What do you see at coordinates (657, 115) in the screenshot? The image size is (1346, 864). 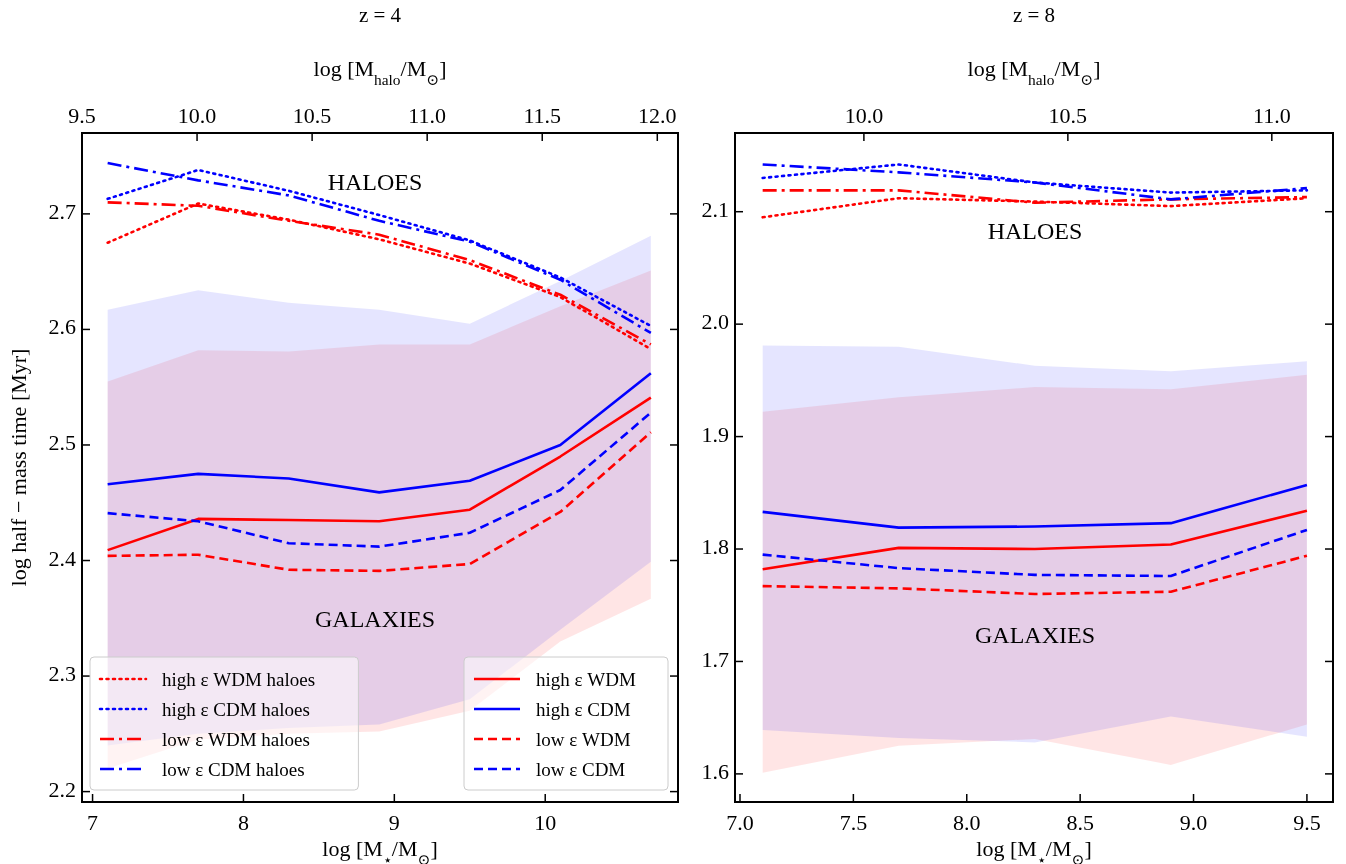 I see `x2-tick-label: 12.0` at bounding box center [657, 115].